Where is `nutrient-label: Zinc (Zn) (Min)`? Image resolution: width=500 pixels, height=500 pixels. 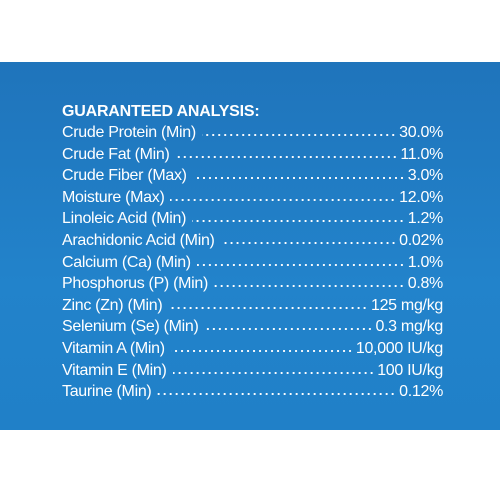
nutrient-label: Zinc (Zn) (Min) is located at coordinates (112, 305).